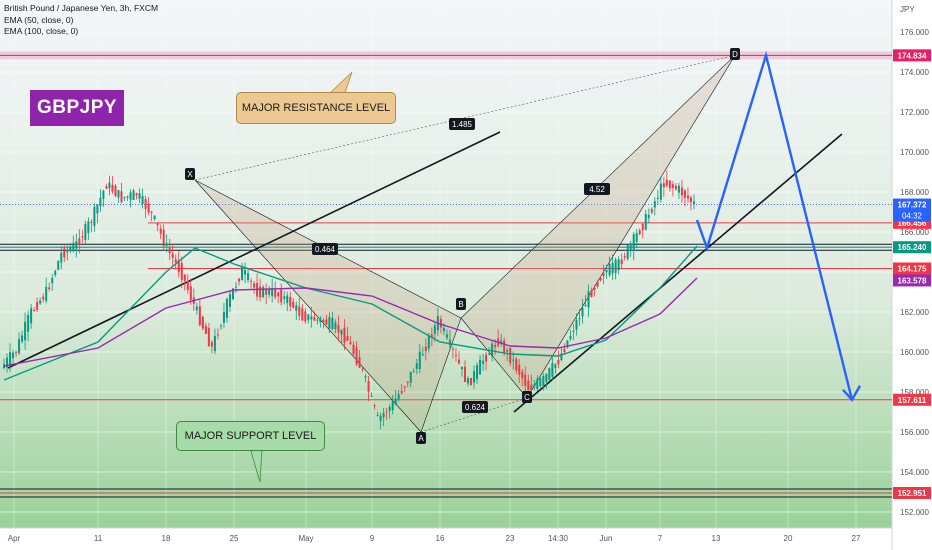 Image resolution: width=932 pixels, height=550 pixels. Describe the element at coordinates (907, 9) in the screenshot. I see `y-axis-unit: JPY` at that location.